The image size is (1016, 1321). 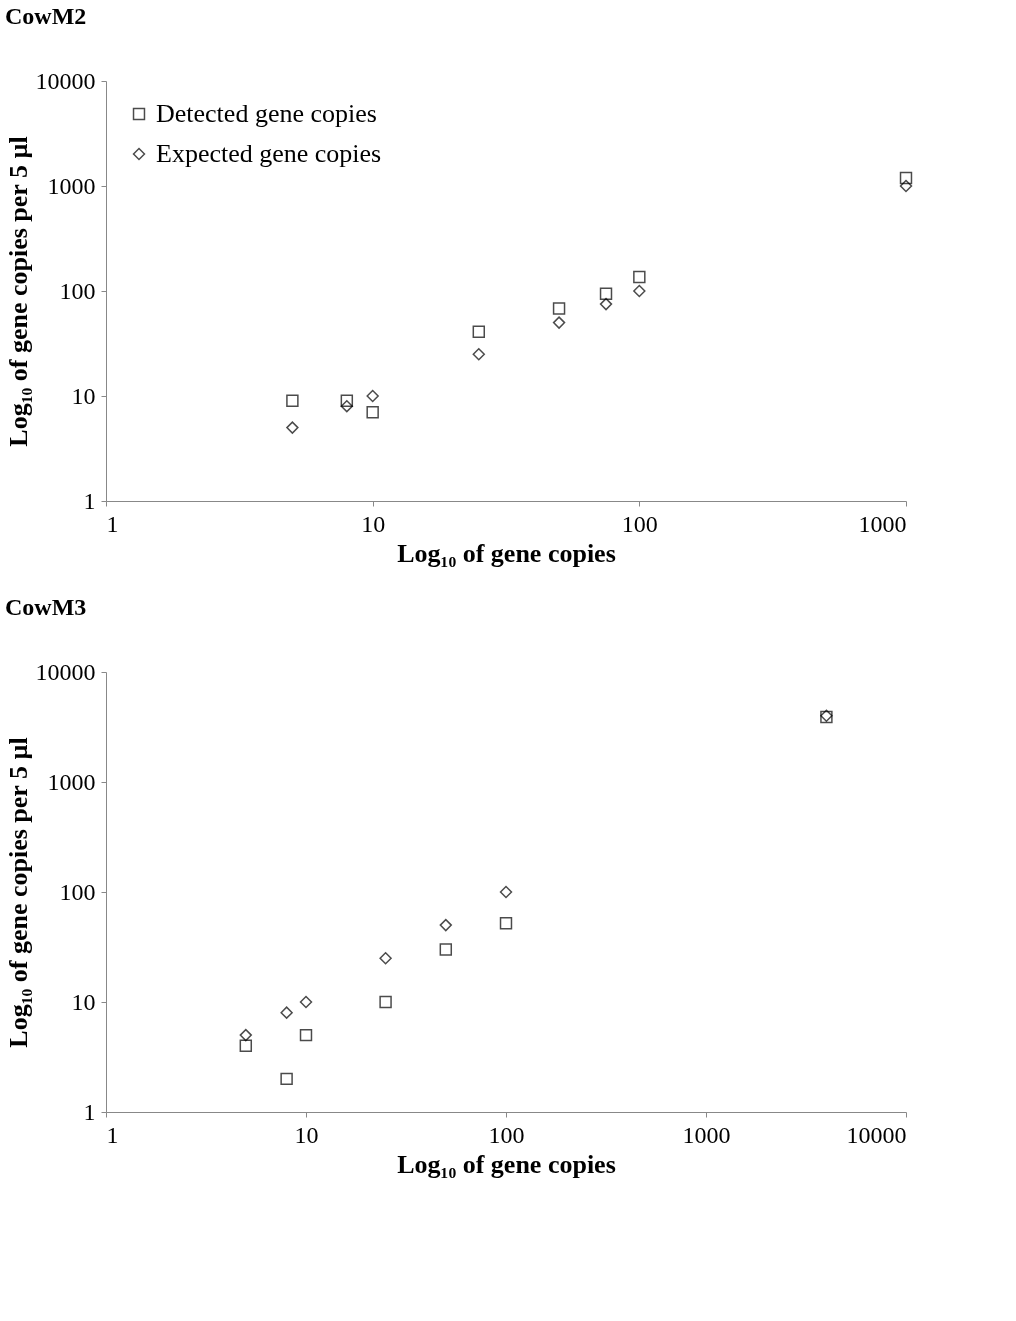 What do you see at coordinates (876, 1134) in the screenshot?
I see `x-tick-label: 10000` at bounding box center [876, 1134].